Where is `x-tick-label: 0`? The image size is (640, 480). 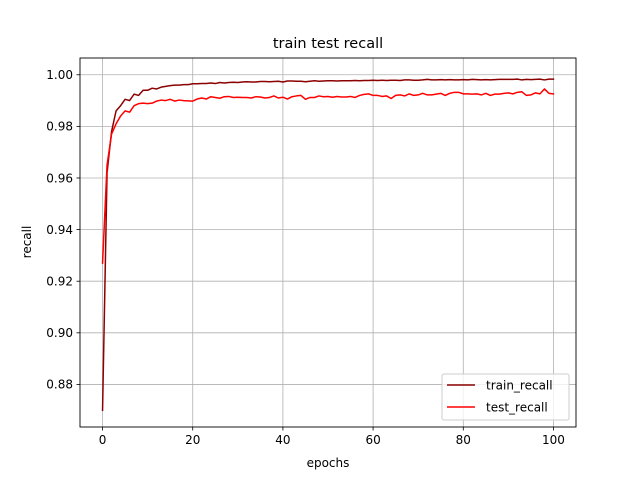
x-tick-label: 0 is located at coordinates (103, 440).